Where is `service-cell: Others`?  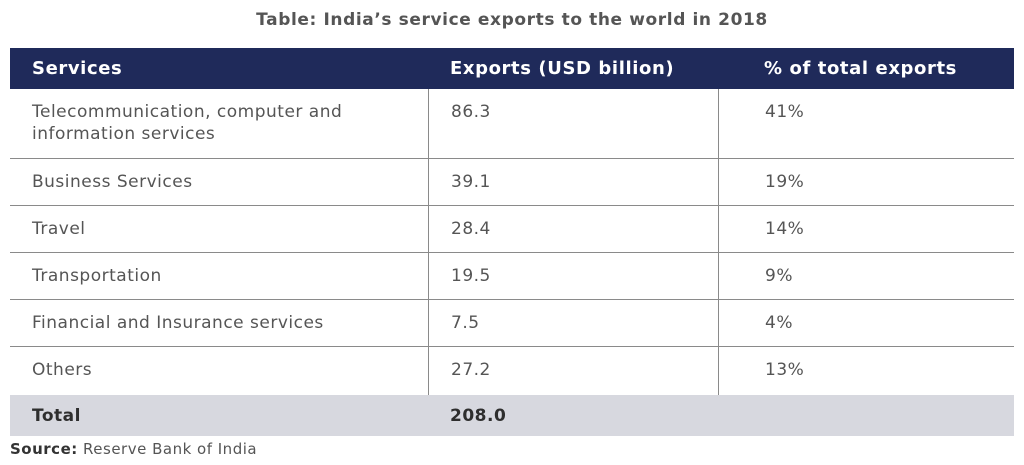 service-cell: Others is located at coordinates (62, 370).